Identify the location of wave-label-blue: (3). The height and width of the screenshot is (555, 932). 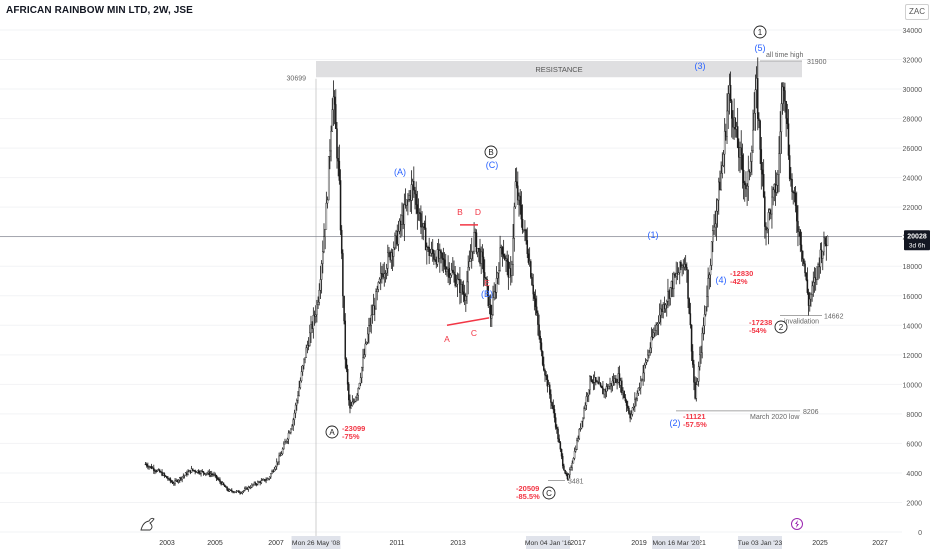
(700, 66).